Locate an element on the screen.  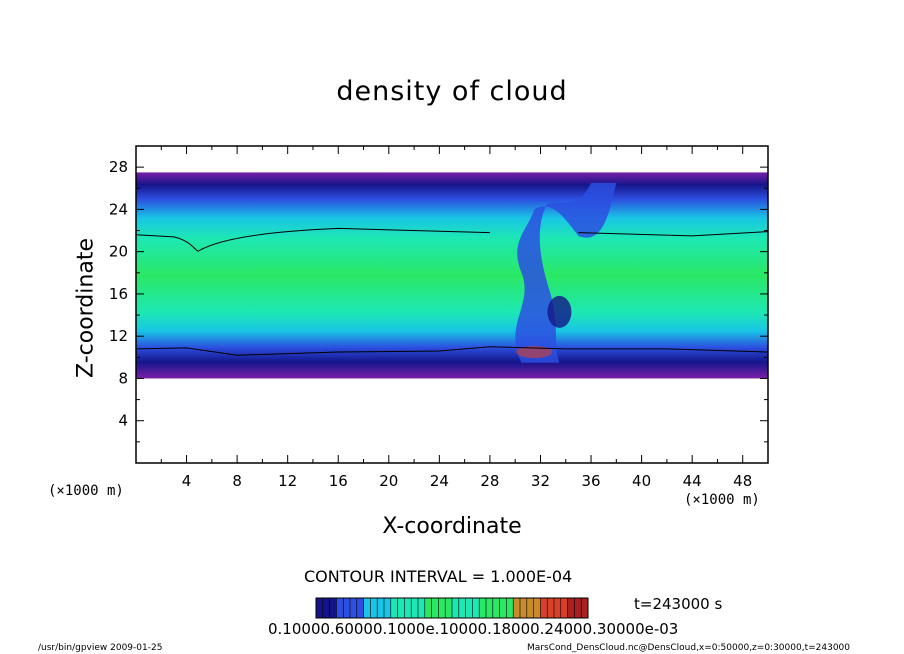
x-axis-unit: (×1000 m) is located at coordinates (722, 500).